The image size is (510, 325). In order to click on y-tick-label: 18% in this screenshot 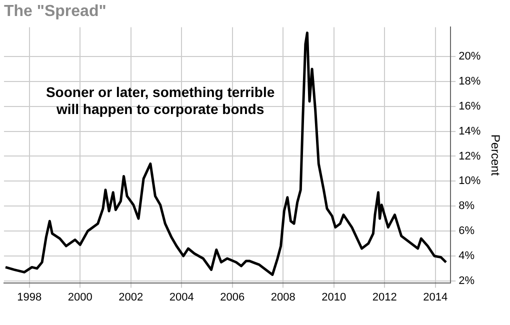, I will do `click(469, 81)`.